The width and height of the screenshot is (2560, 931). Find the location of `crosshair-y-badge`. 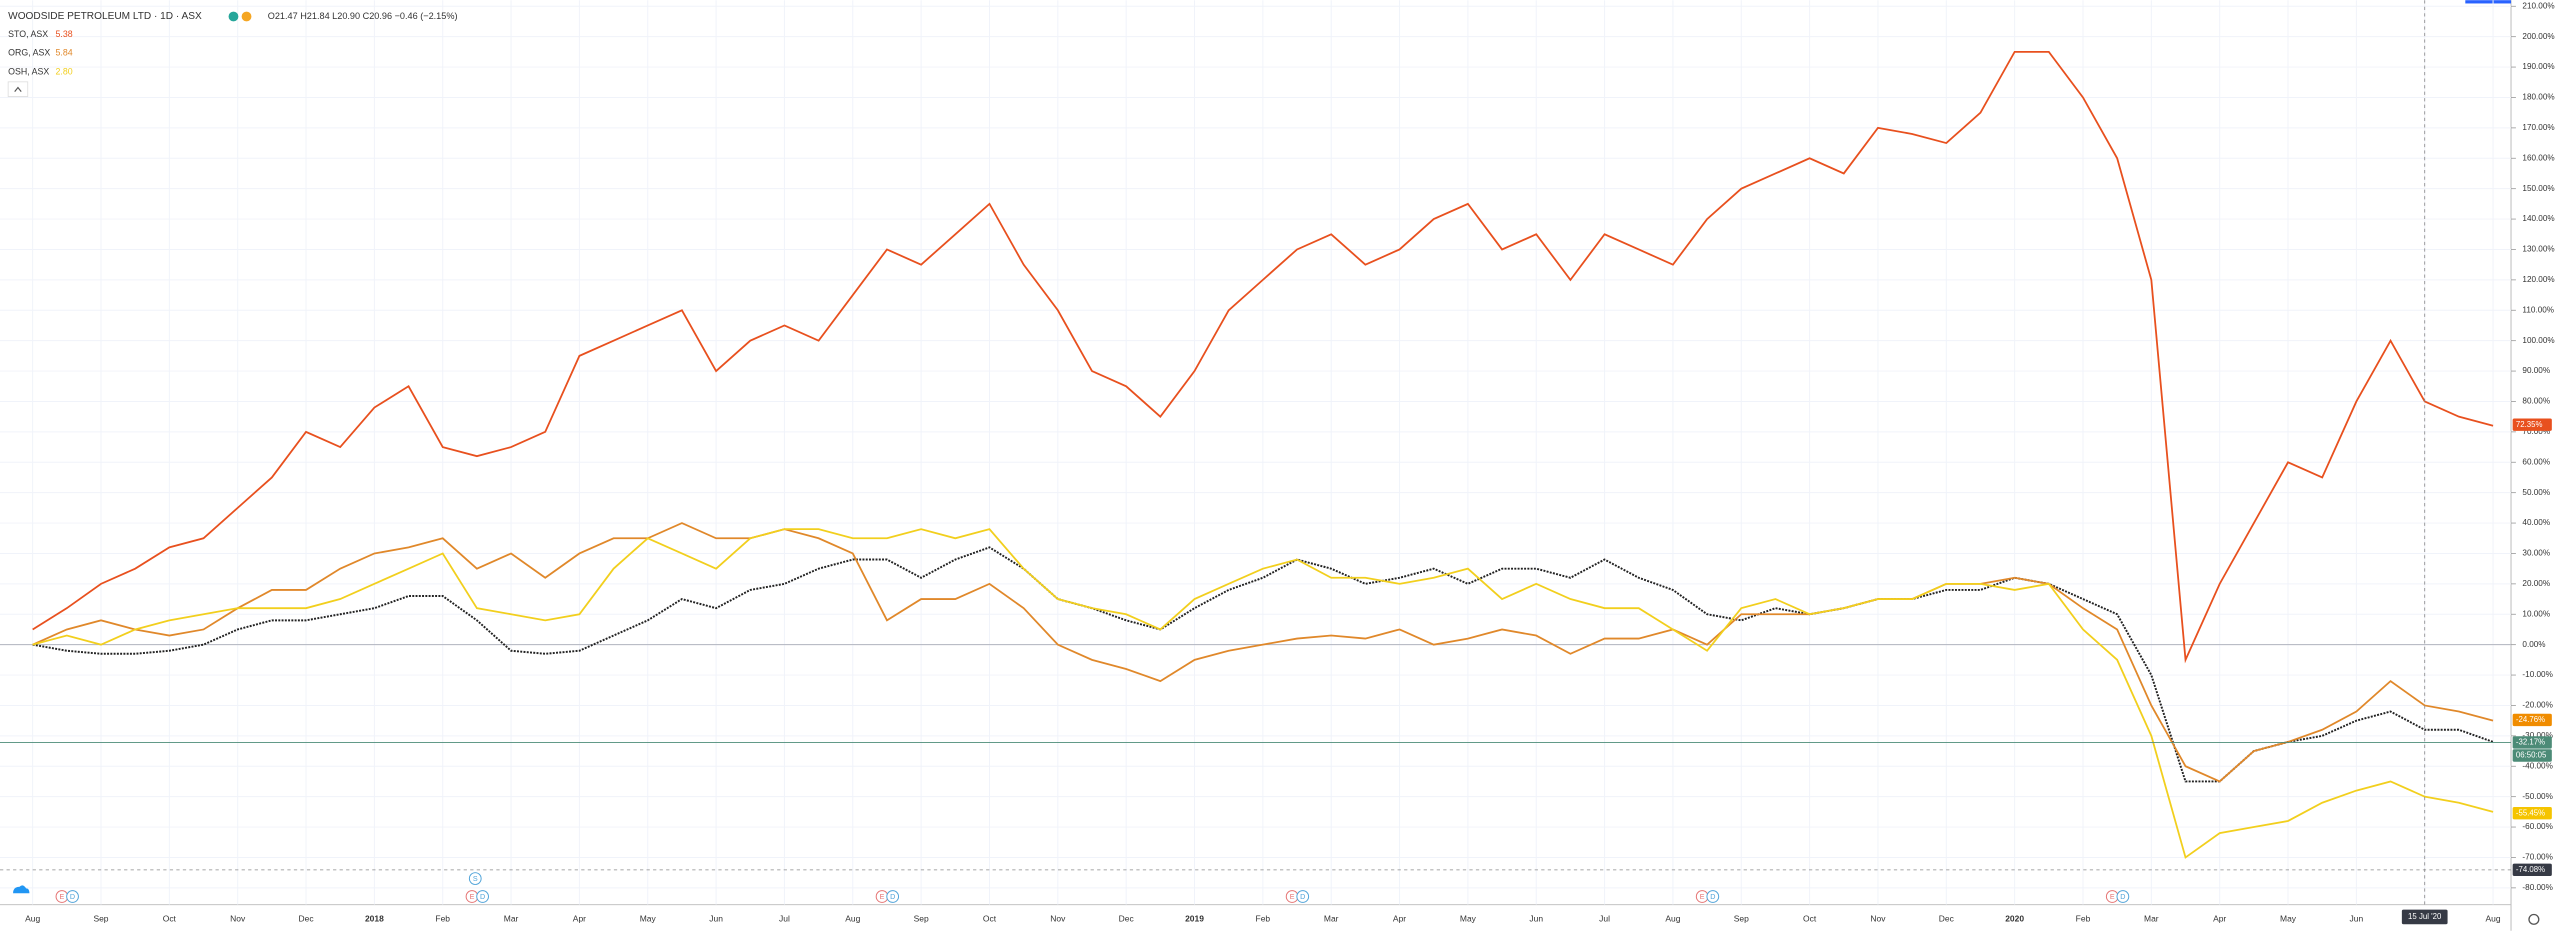

crosshair-y-badge is located at coordinates (2532, 870).